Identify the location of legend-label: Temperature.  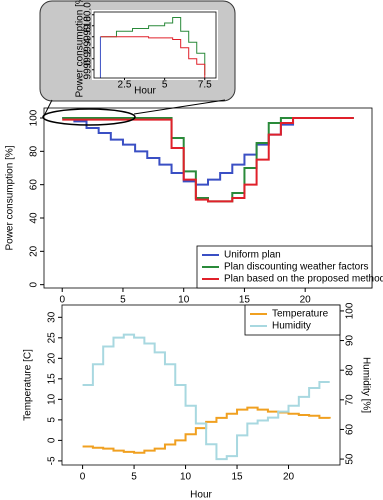
(300, 314).